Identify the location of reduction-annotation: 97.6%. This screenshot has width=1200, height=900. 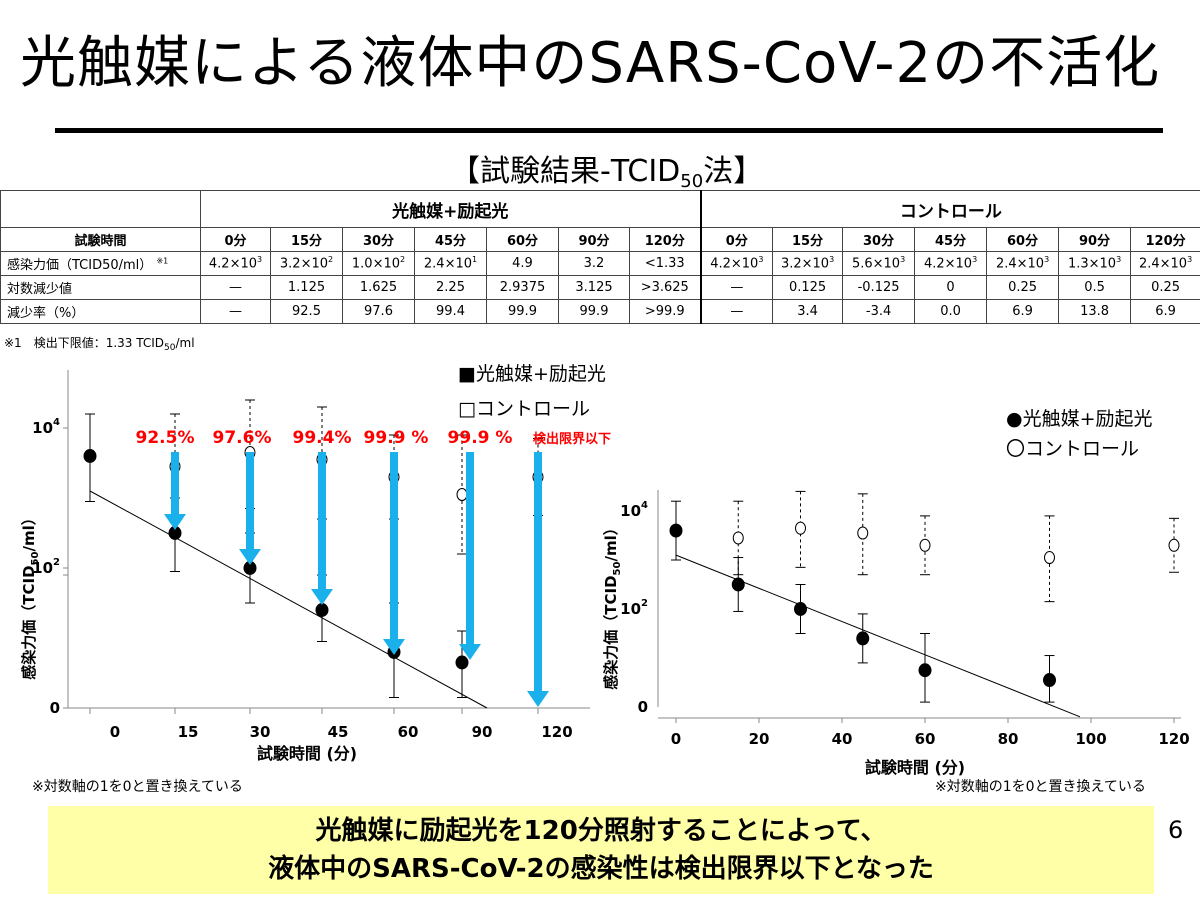
(242, 438).